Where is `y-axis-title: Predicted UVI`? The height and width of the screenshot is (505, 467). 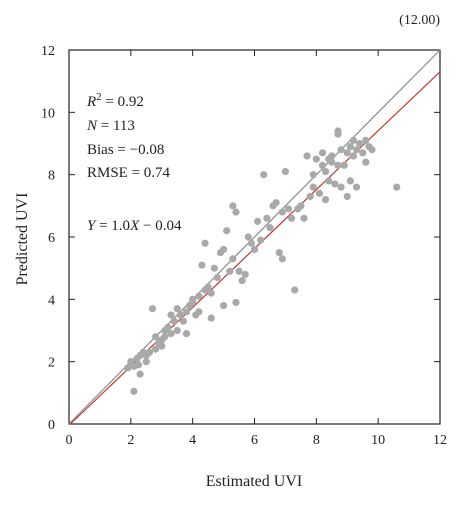
y-axis-title: Predicted UVI is located at coordinates (22, 239).